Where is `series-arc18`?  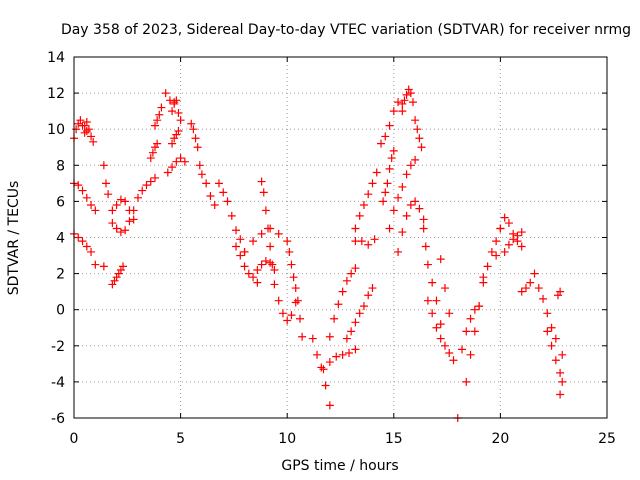
series-arc18 is located at coordinates (267, 223).